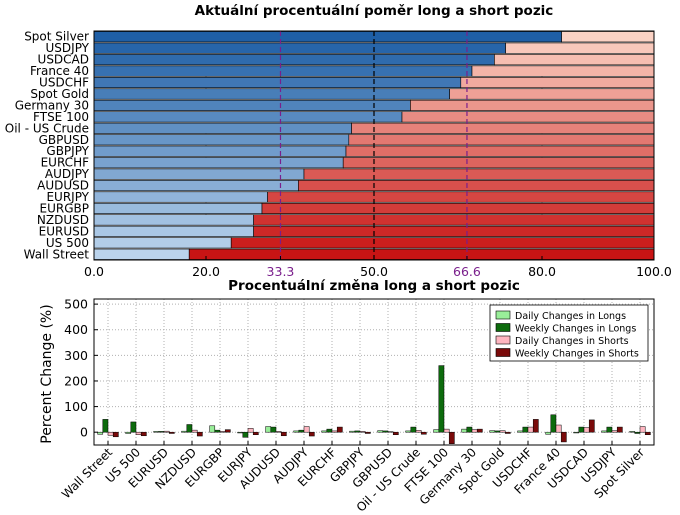 This screenshot has width=680, height=515. What do you see at coordinates (374, 271) in the screenshot?
I see `top-x-tick-label: 50.0` at bounding box center [374, 271].